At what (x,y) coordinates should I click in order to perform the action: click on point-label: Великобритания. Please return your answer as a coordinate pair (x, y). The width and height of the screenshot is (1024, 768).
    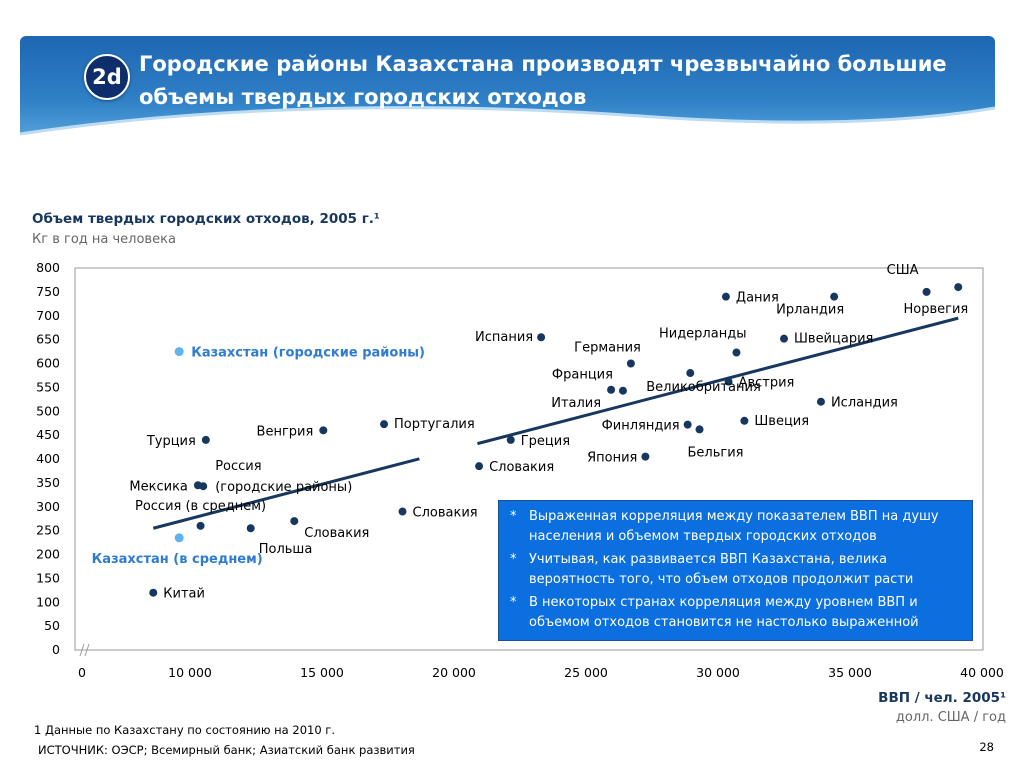
    Looking at the image, I should click on (703, 387).